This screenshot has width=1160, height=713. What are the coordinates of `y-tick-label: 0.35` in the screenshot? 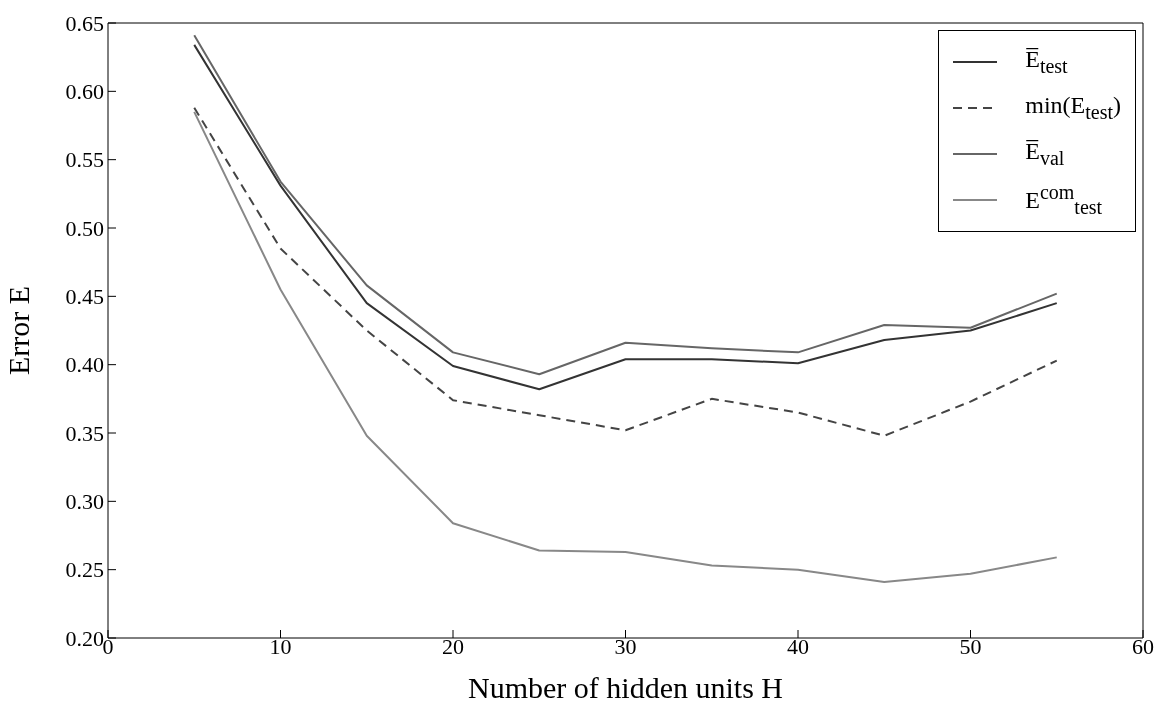 It's located at (84, 433).